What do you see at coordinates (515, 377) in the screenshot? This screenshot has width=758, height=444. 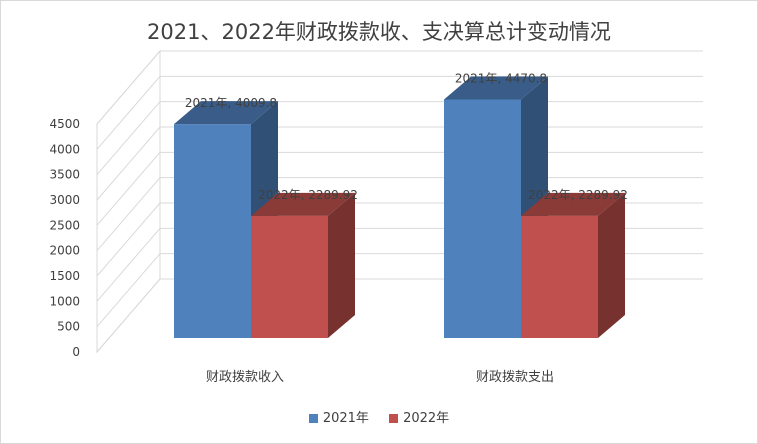 I see `category-label: 财政拨款支出` at bounding box center [515, 377].